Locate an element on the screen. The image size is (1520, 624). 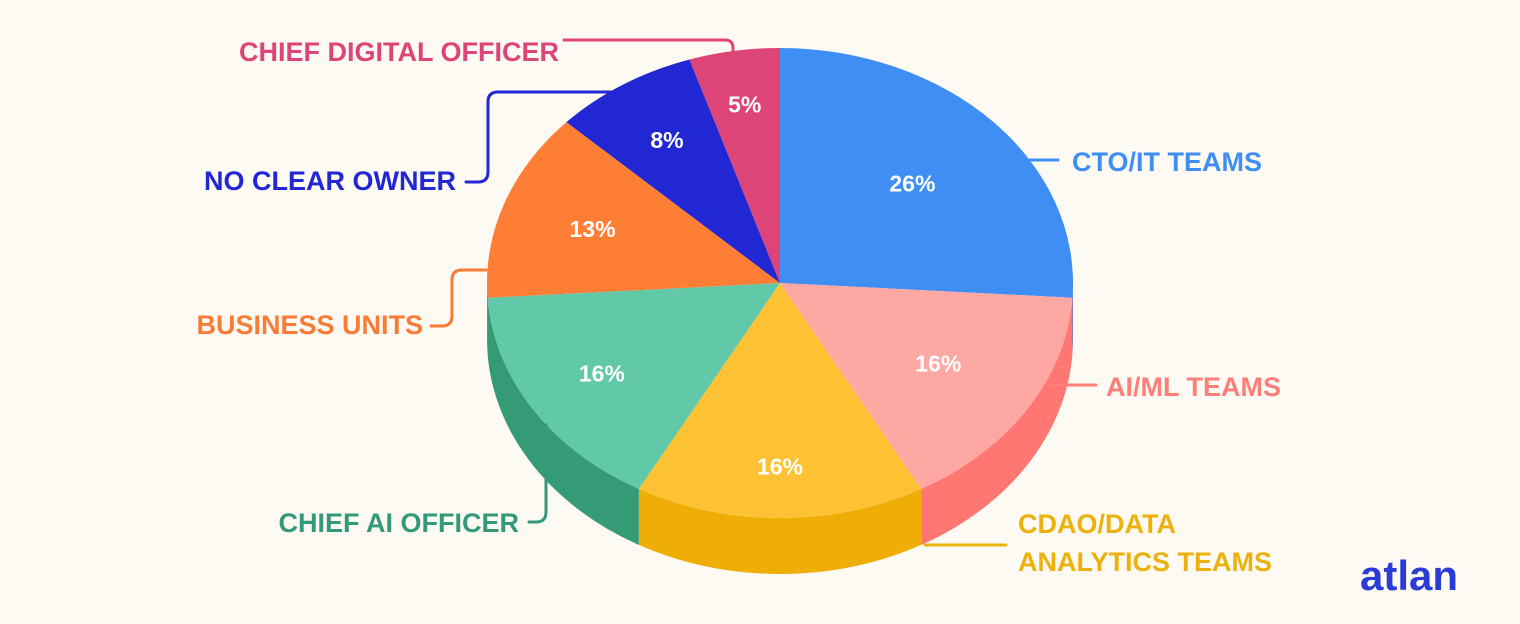
category-label-no-clear-owner: NO CLEAR OWNER is located at coordinates (330, 181).